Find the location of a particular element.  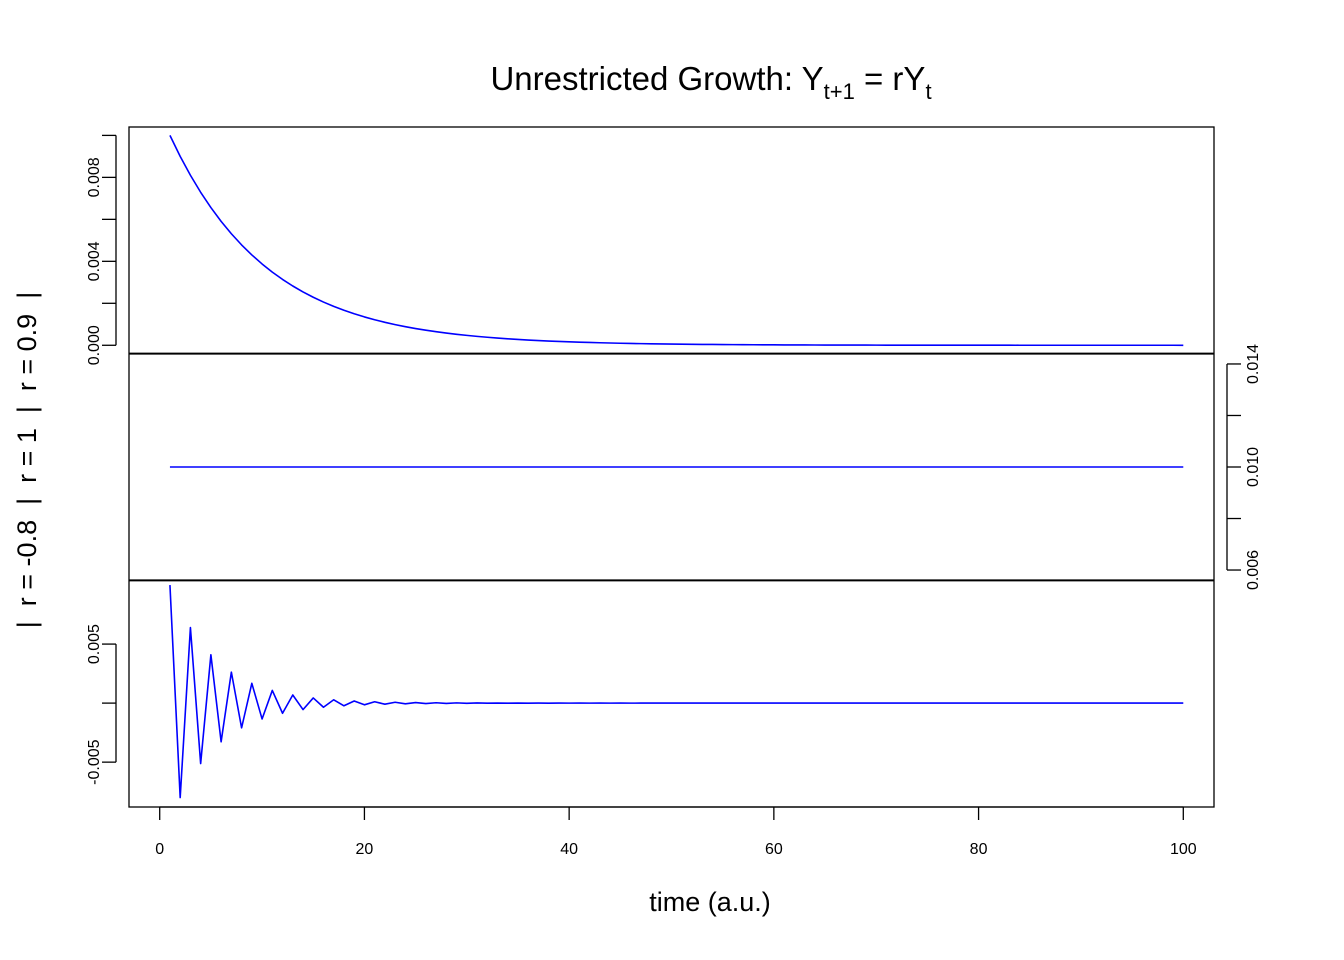

y-tick-label-panel-2-0.01: 0.010 is located at coordinates (1253, 467).